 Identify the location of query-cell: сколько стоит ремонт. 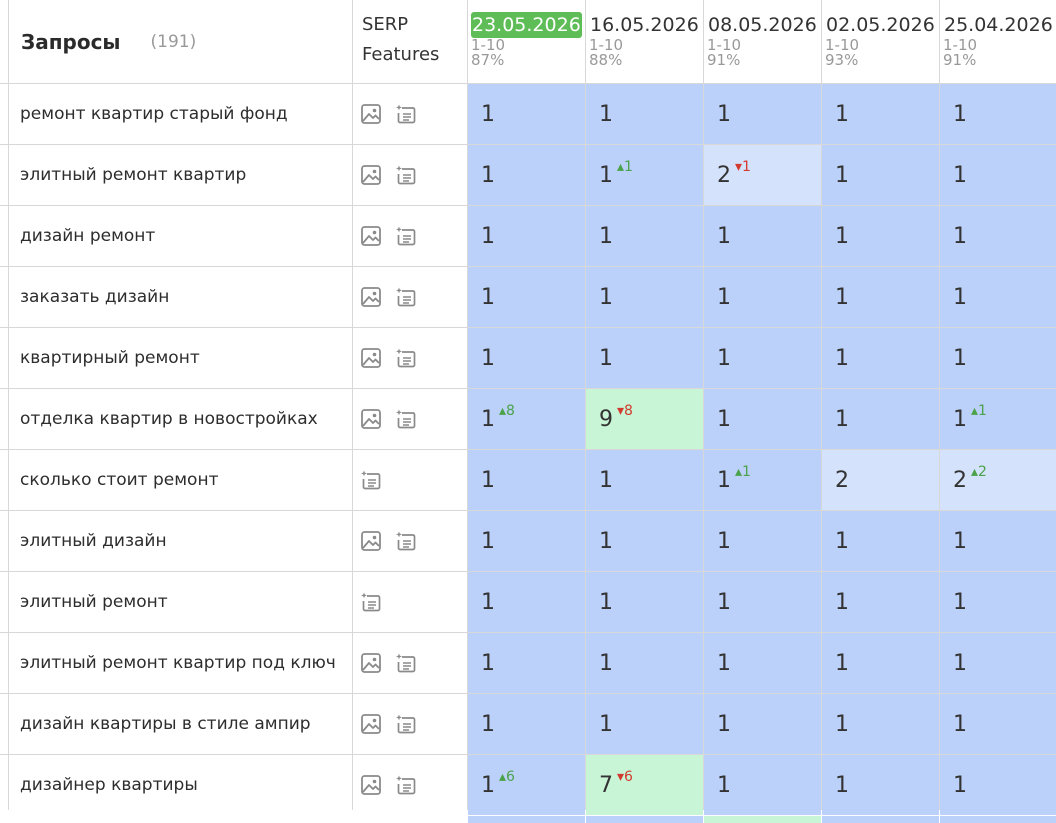
(180, 480).